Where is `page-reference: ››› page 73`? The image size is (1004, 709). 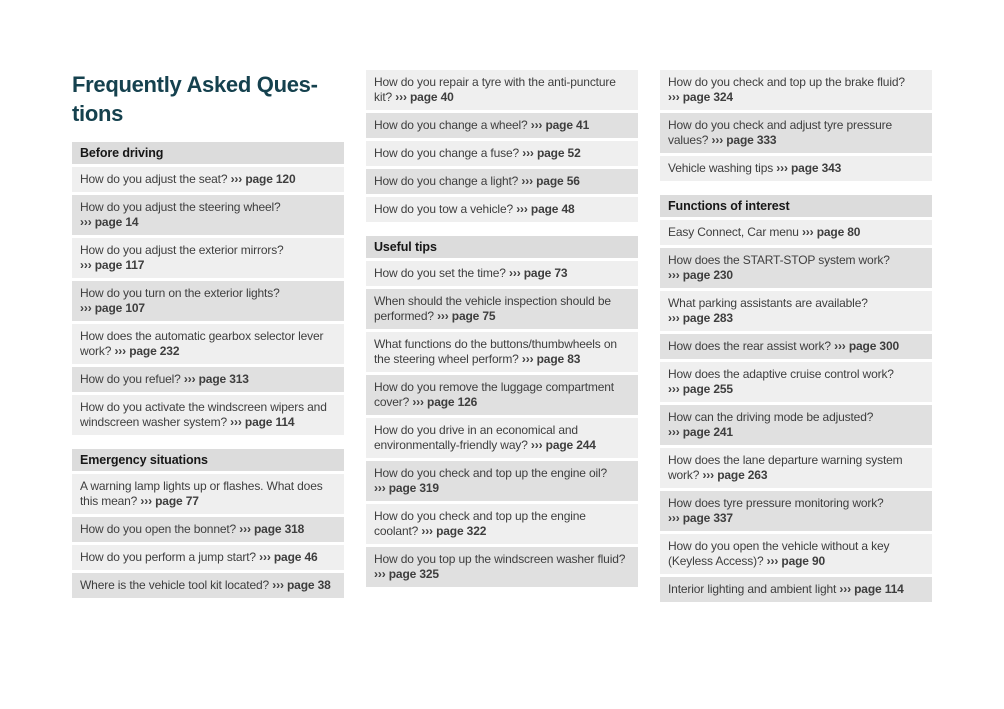 page-reference: ››› page 73 is located at coordinates (538, 273).